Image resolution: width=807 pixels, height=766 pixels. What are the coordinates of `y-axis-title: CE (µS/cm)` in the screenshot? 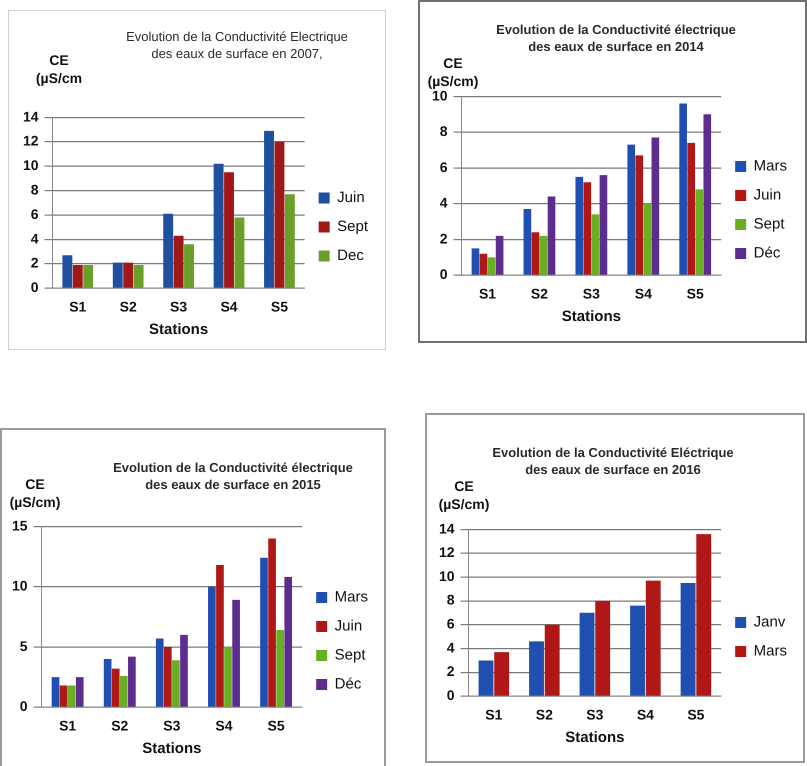 It's located at (35, 493).